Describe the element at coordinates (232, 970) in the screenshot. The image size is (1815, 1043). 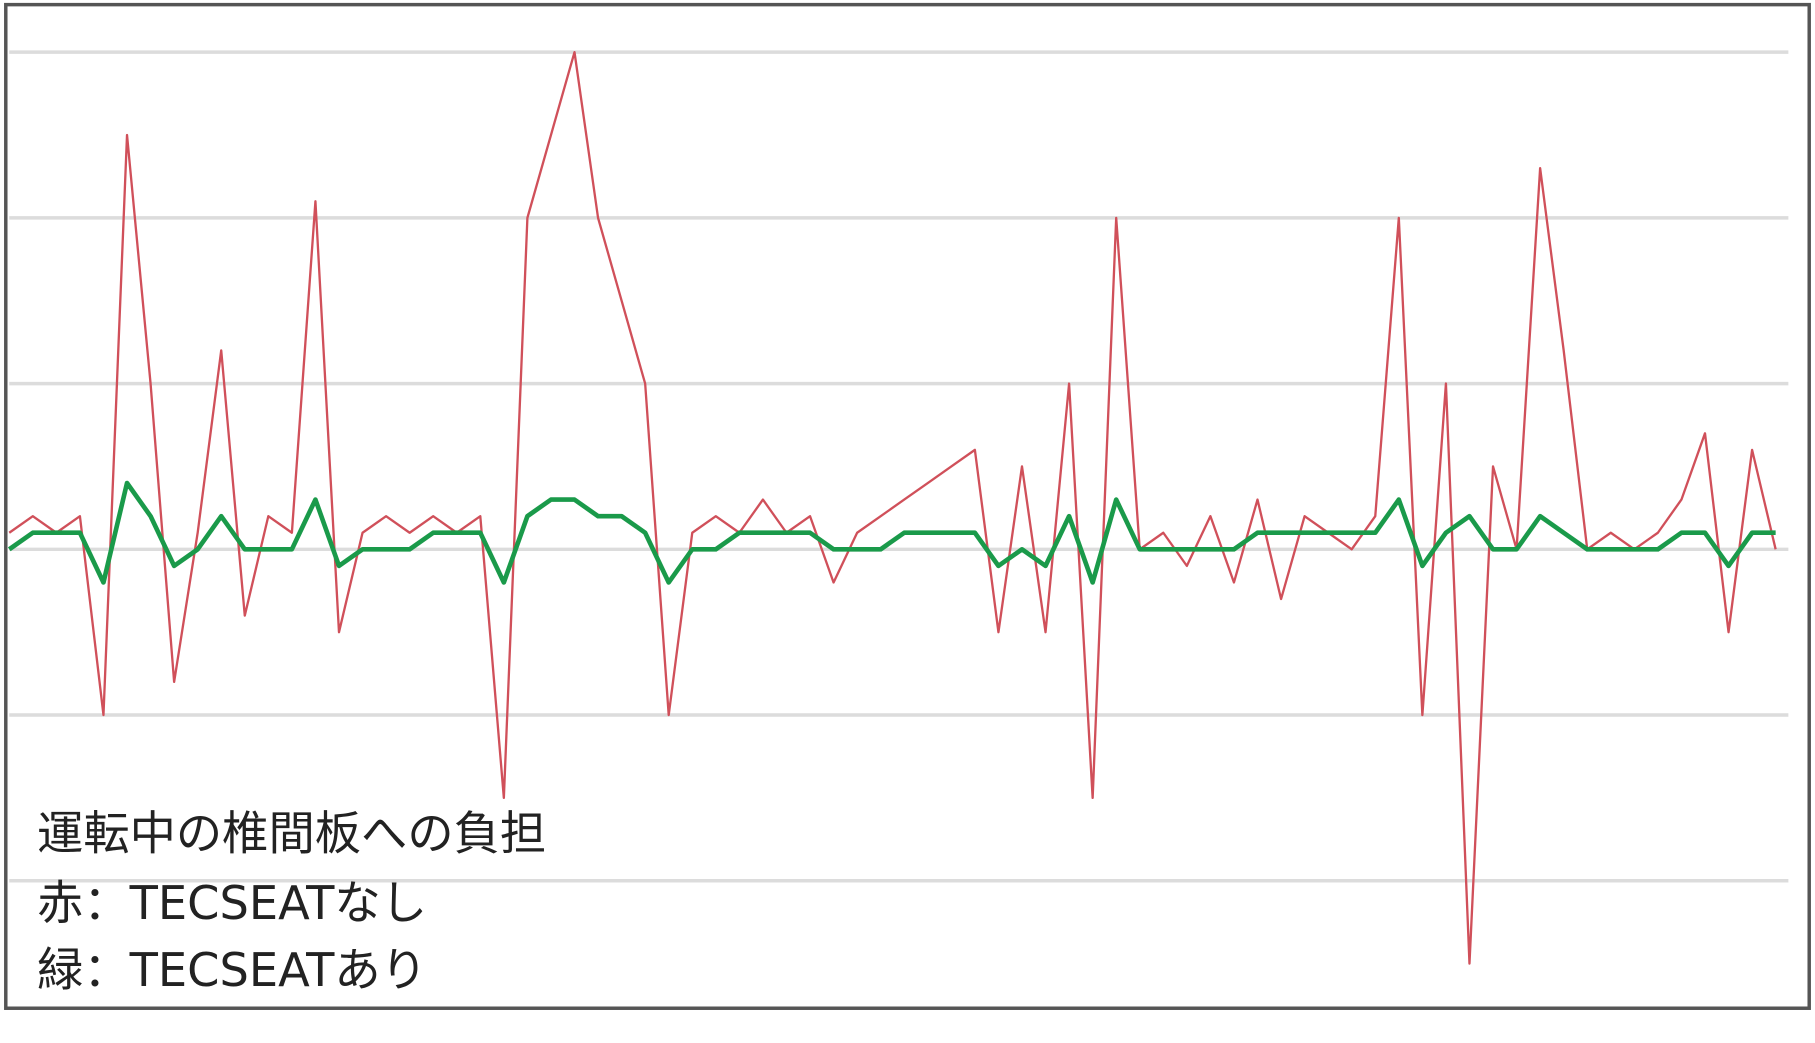
I see `annotation-green-legend: 緑：TECSEATあり` at that location.